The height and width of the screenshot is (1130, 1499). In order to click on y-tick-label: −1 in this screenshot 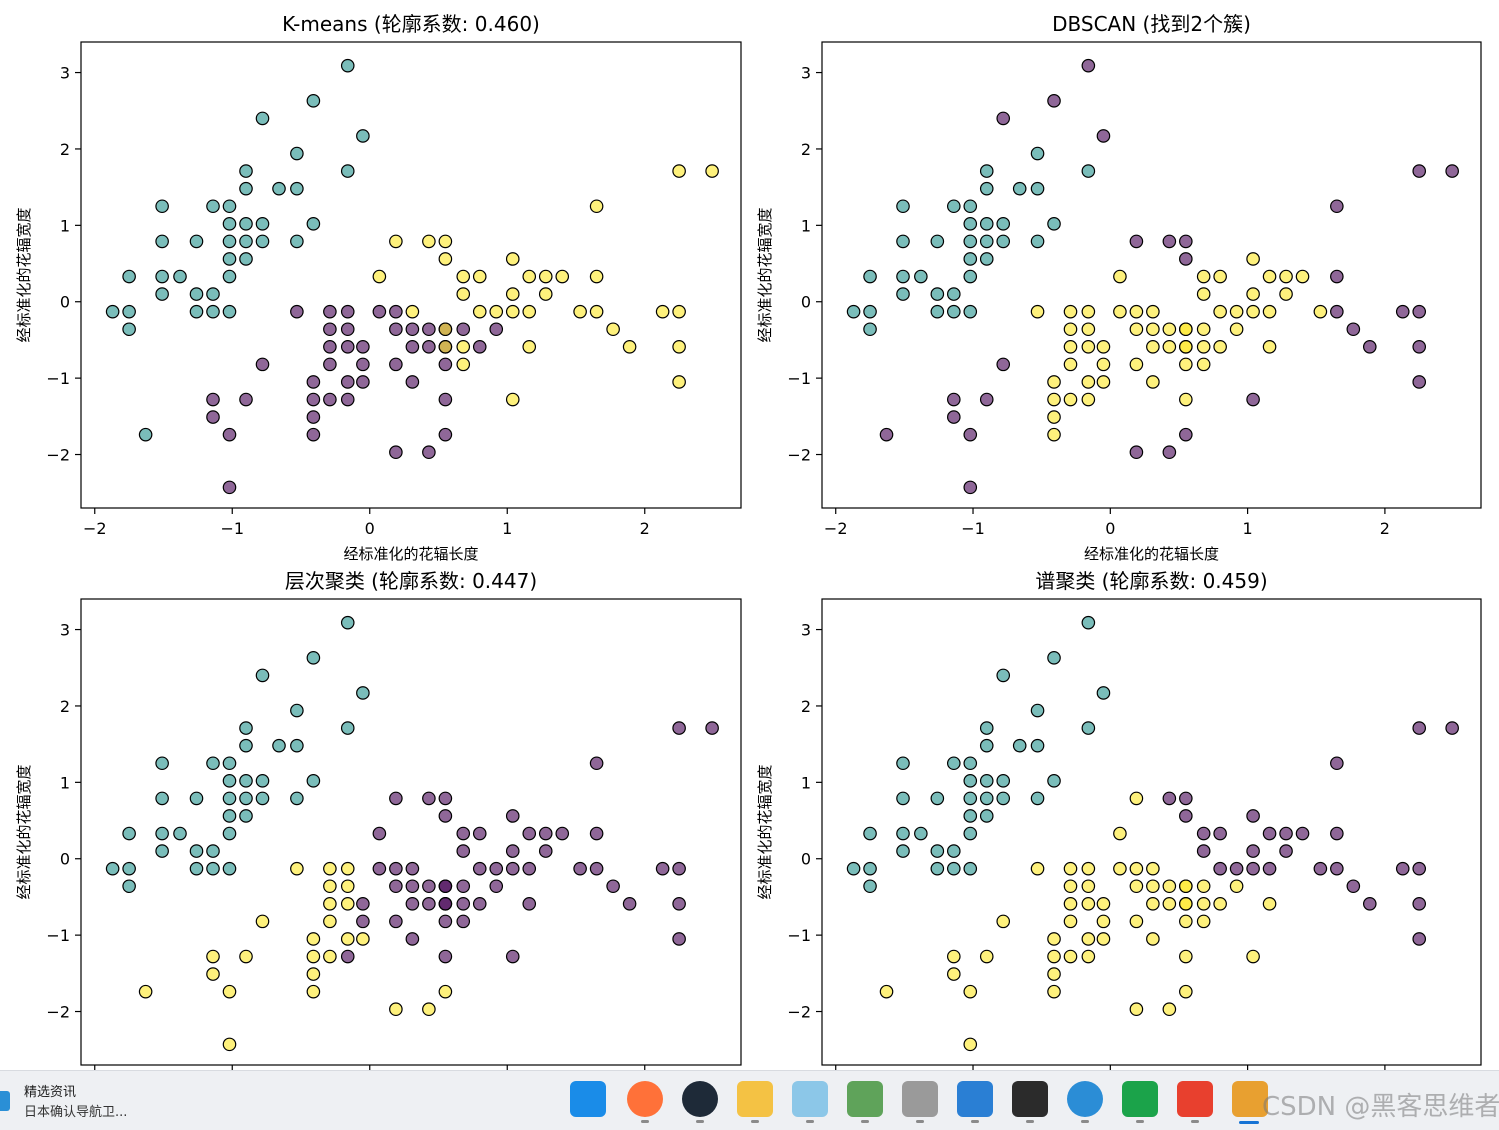, I will do `click(799, 378)`.